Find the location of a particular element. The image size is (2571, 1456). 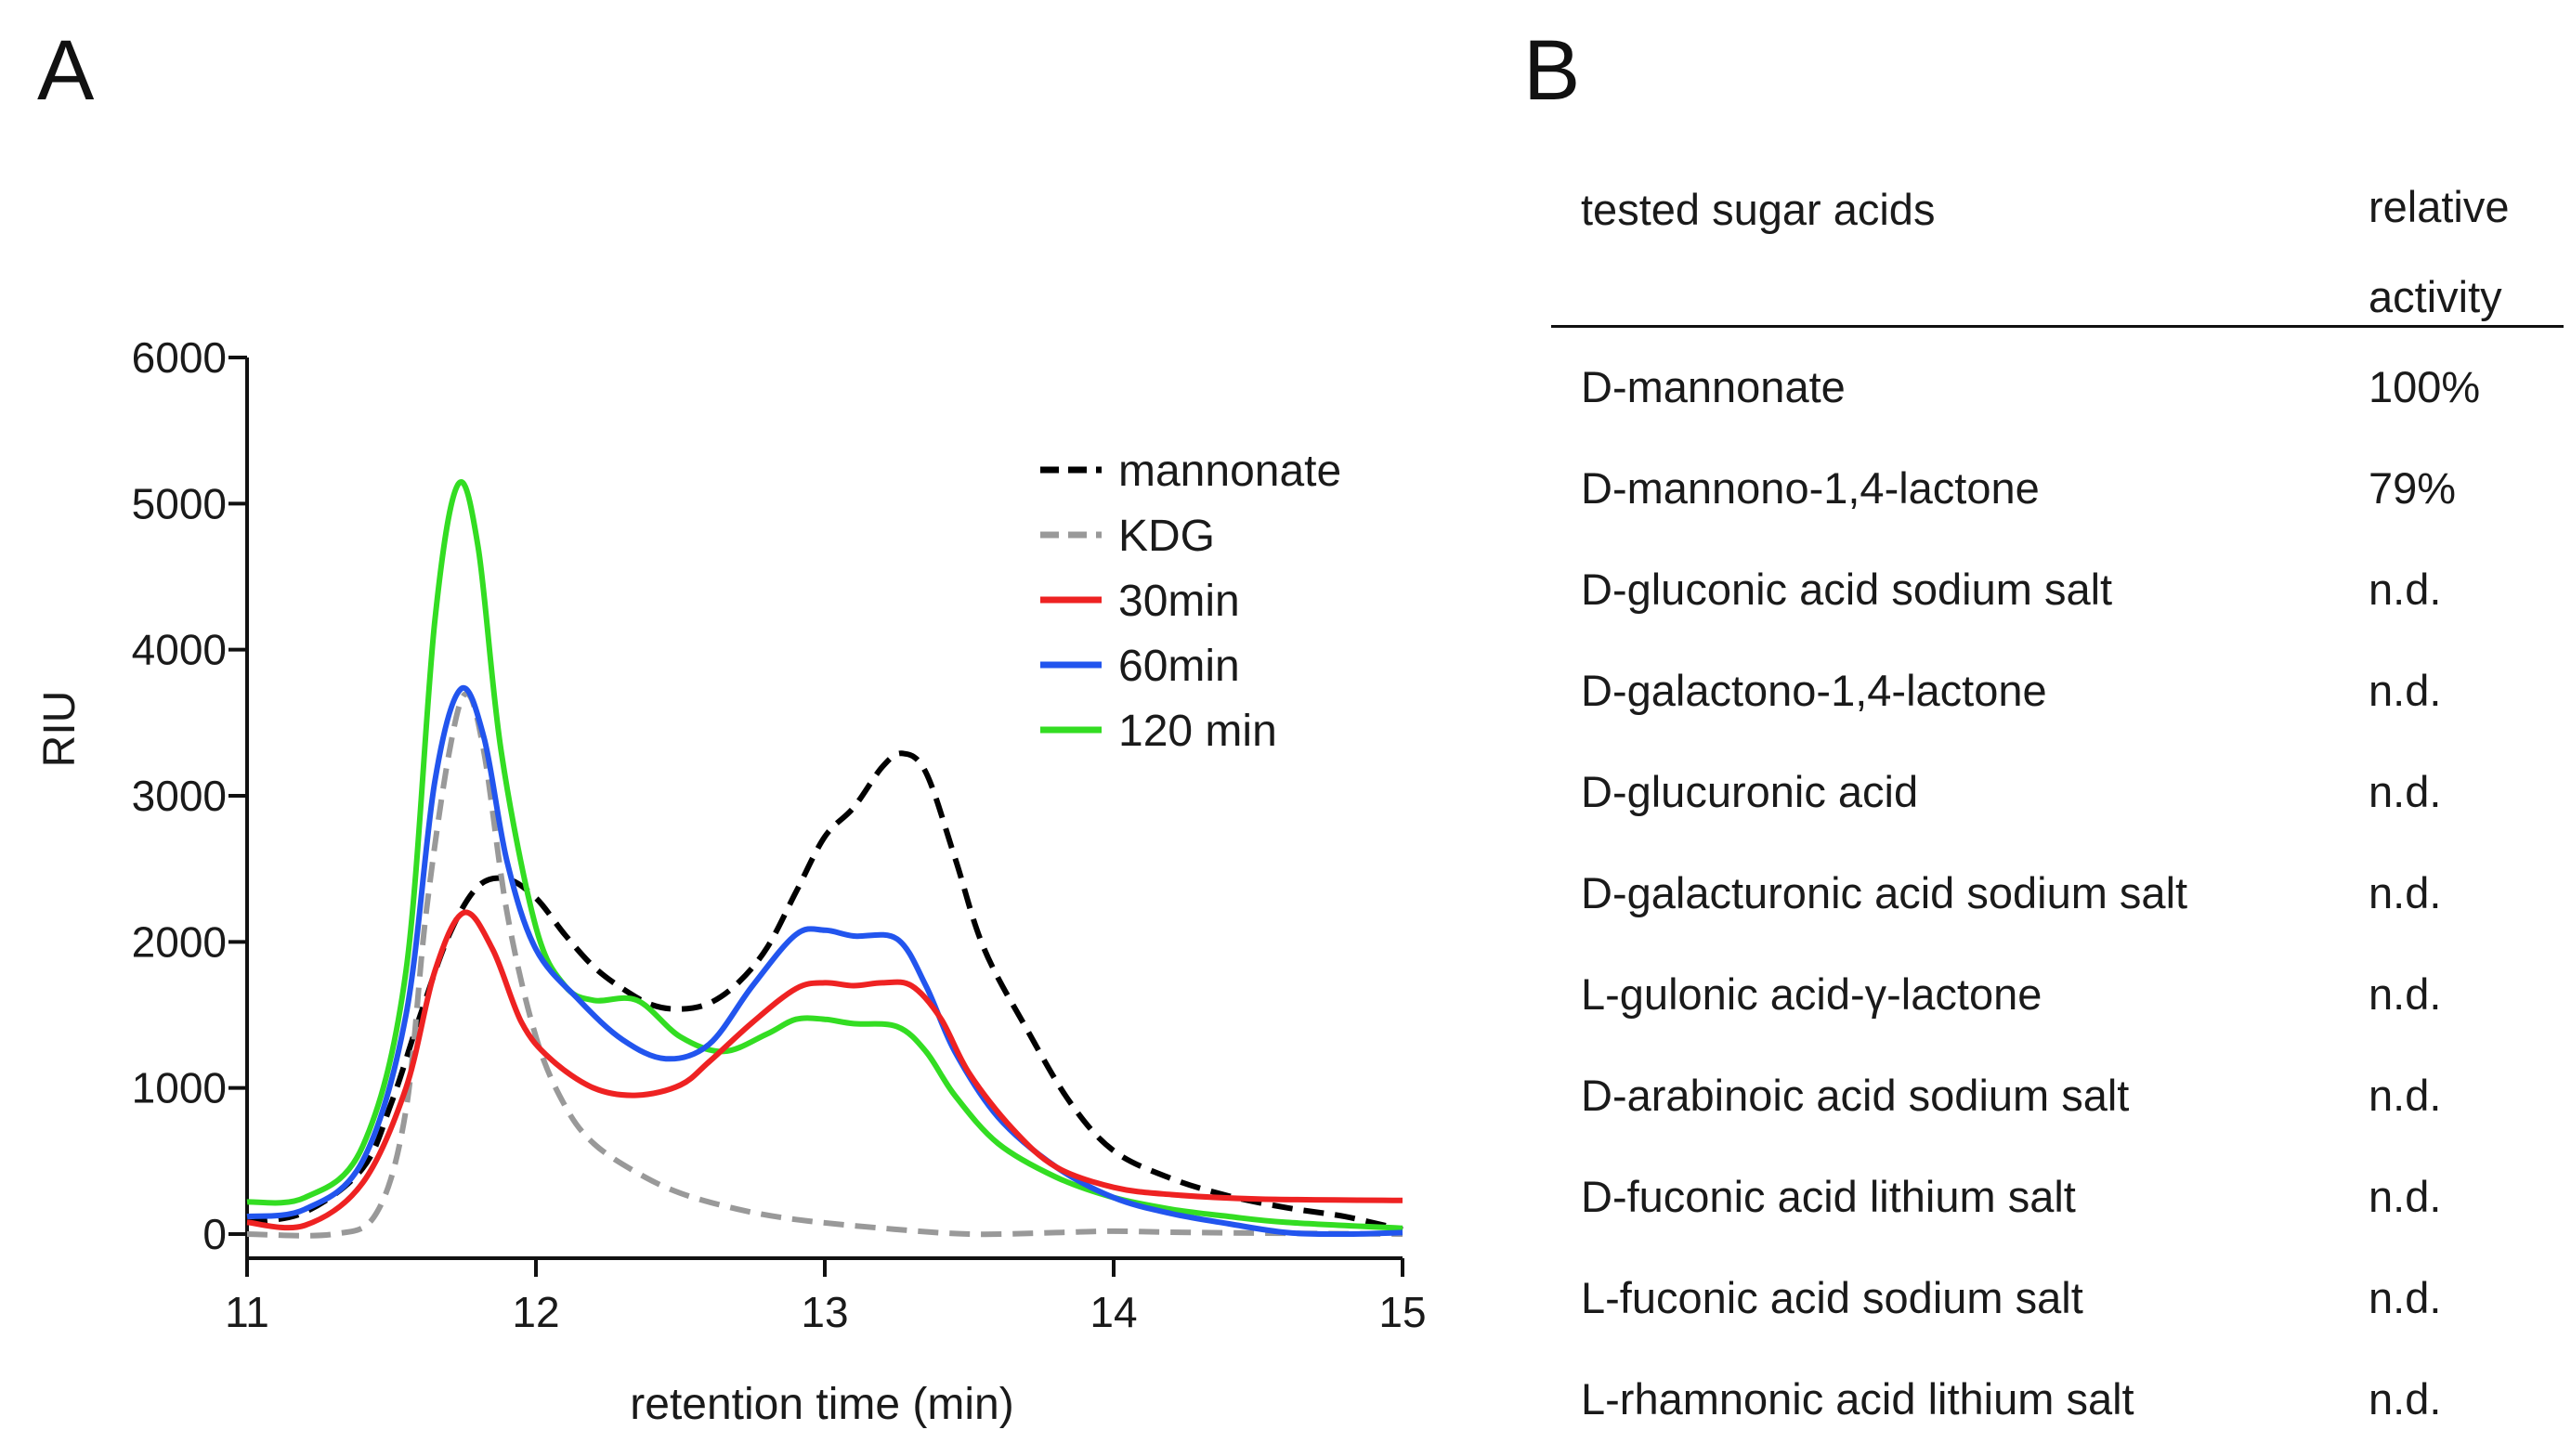

y-tick-label: 3000 is located at coordinates (180, 796).